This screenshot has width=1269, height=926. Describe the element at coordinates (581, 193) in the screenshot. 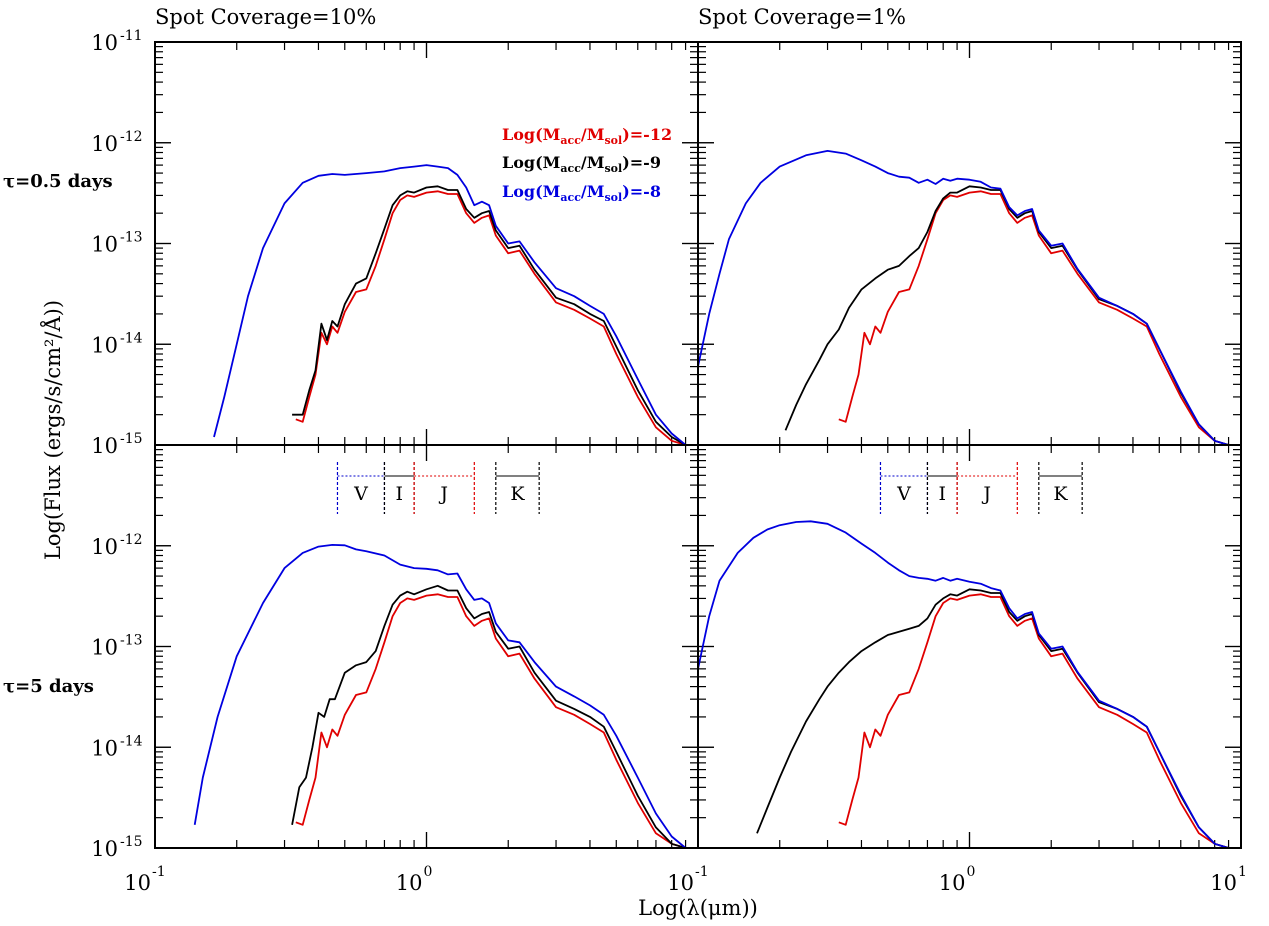

I see `legend-entry: Log(Macc/Msol)=-8` at that location.